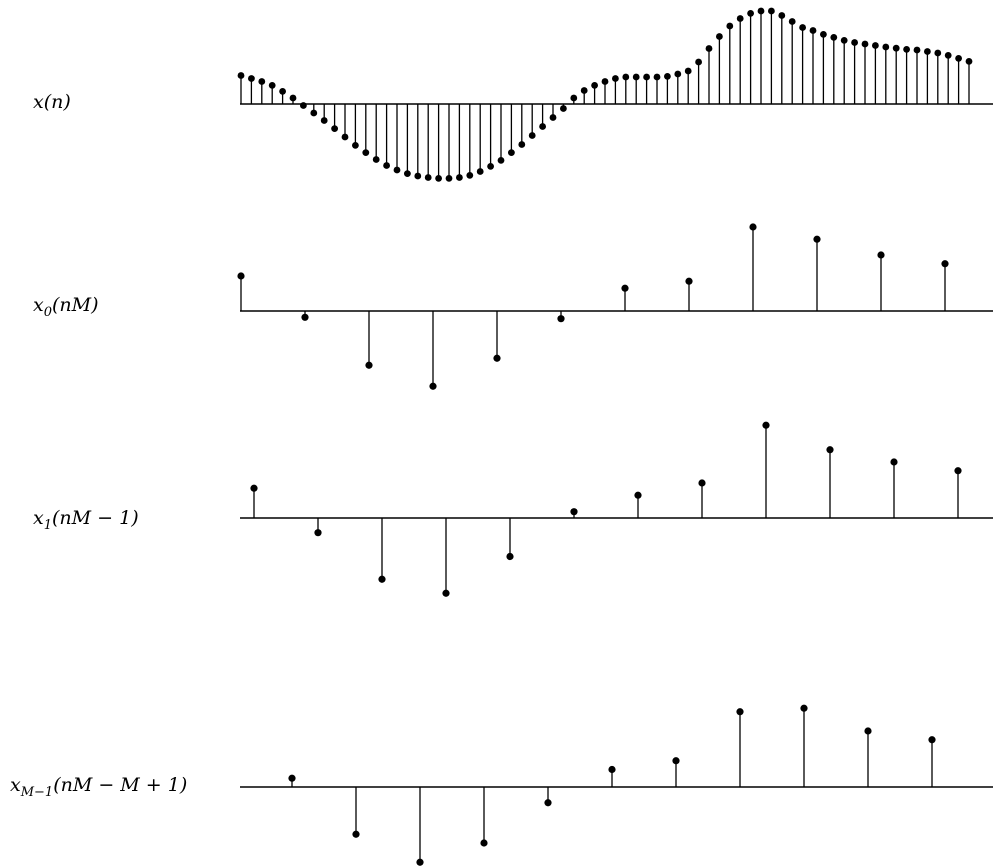  I want to click on label-x-n: x(n), so click(52, 102).